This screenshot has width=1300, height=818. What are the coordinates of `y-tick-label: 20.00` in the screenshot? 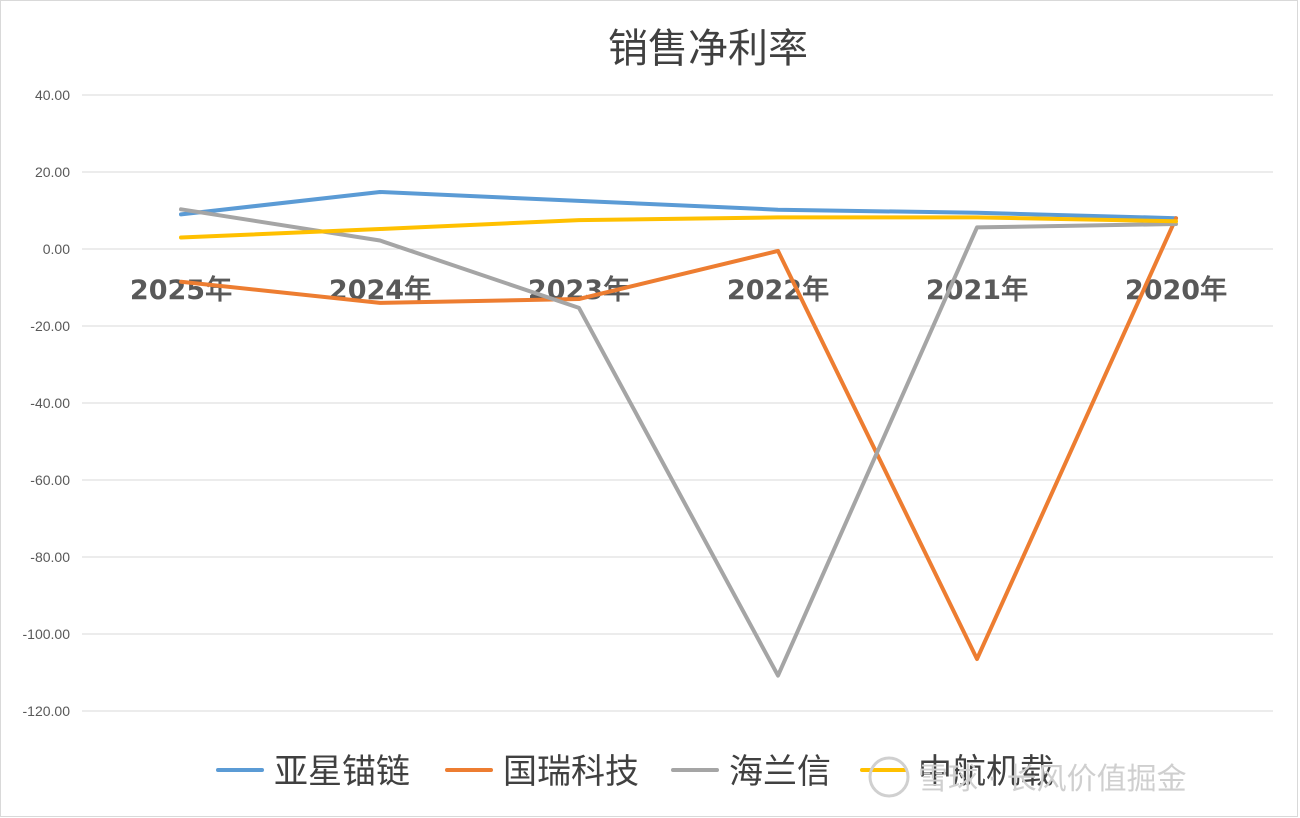 It's located at (52, 172).